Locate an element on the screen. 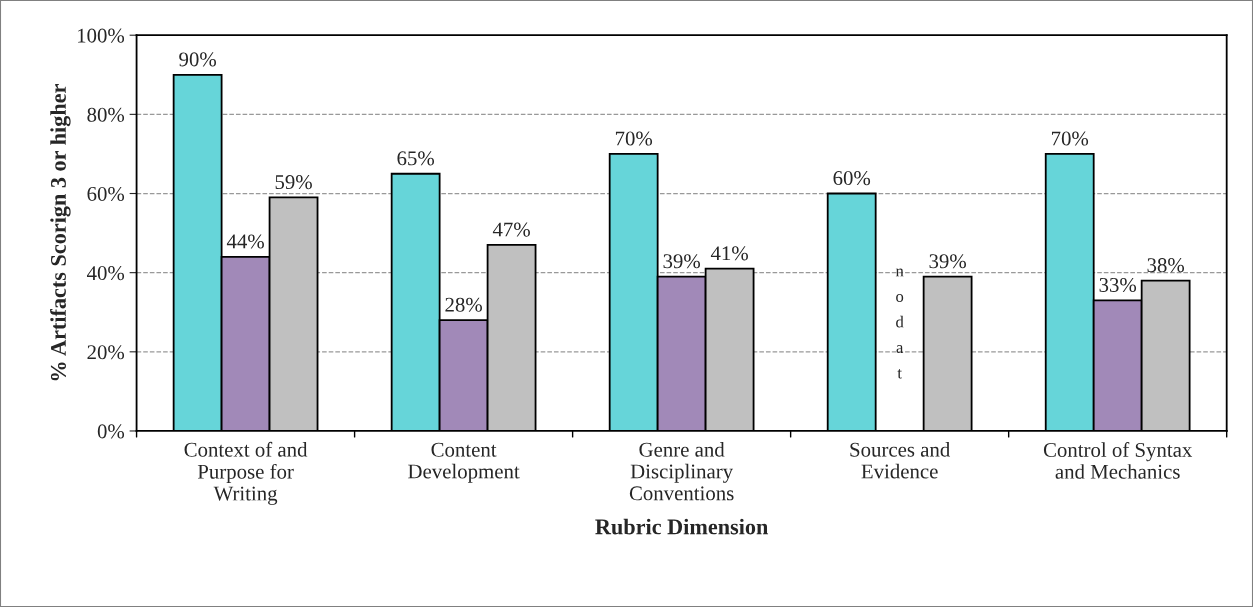  data-label: 28% is located at coordinates (463, 304).